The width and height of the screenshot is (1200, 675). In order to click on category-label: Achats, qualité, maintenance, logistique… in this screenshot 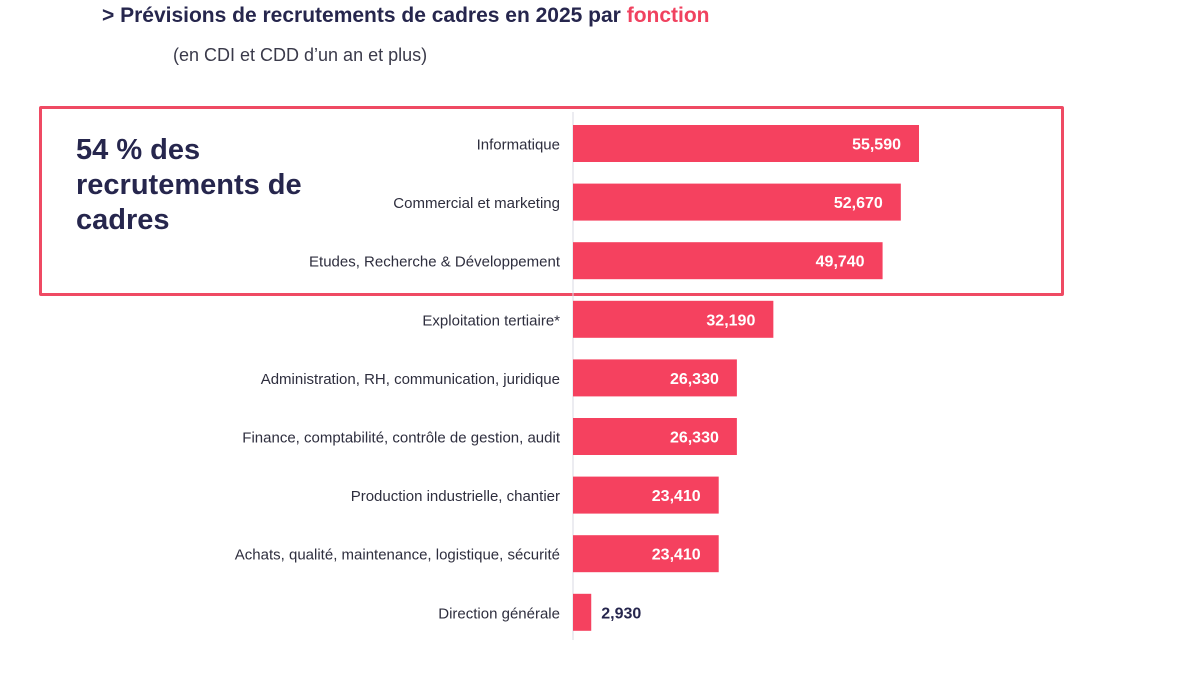, I will do `click(397, 555)`.